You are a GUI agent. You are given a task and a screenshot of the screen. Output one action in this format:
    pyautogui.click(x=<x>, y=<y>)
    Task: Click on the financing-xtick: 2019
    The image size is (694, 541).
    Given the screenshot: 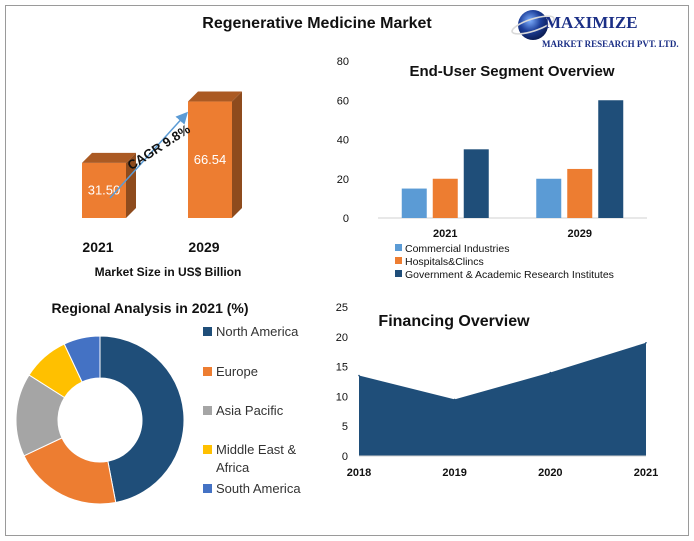 What is the action you would take?
    pyautogui.click(x=454, y=473)
    